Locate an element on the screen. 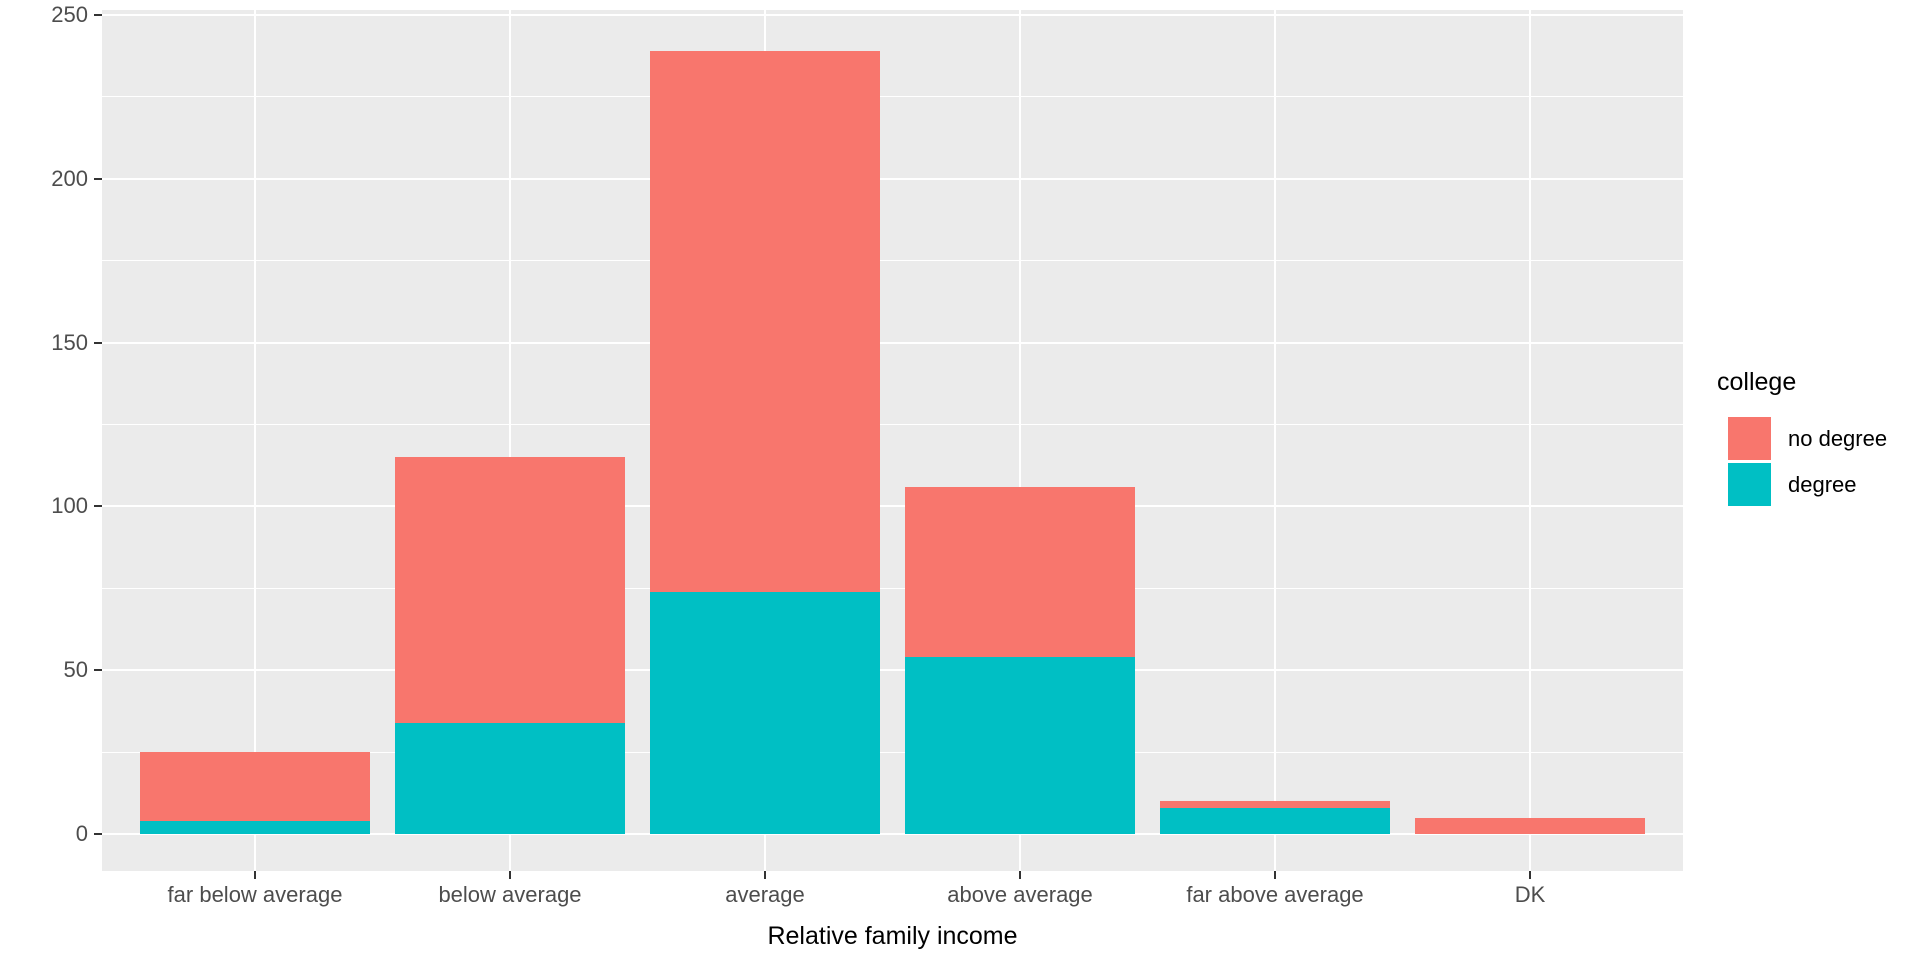  x-tick-label: far below average is located at coordinates (255, 894).